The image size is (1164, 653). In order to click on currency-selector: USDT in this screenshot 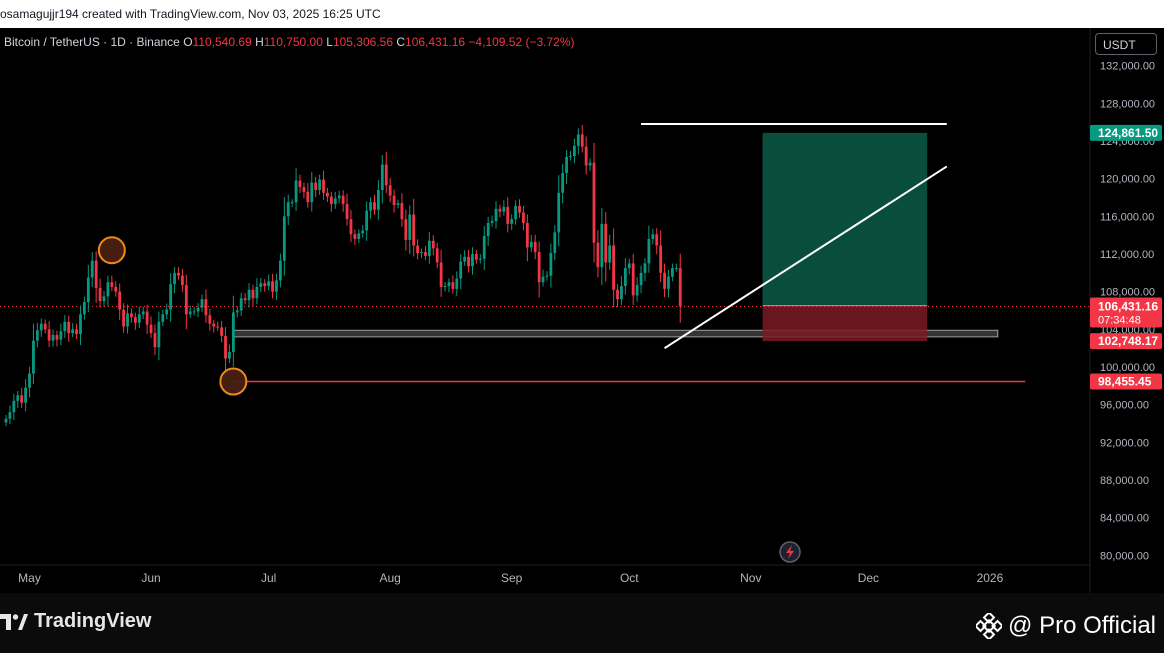, I will do `click(1126, 44)`.